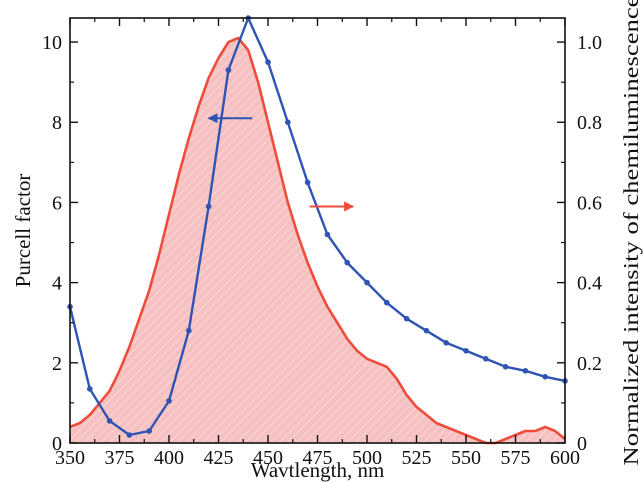 The image size is (643, 483). What do you see at coordinates (589, 284) in the screenshot?
I see `y2-tick-label-2: 0.4` at bounding box center [589, 284].